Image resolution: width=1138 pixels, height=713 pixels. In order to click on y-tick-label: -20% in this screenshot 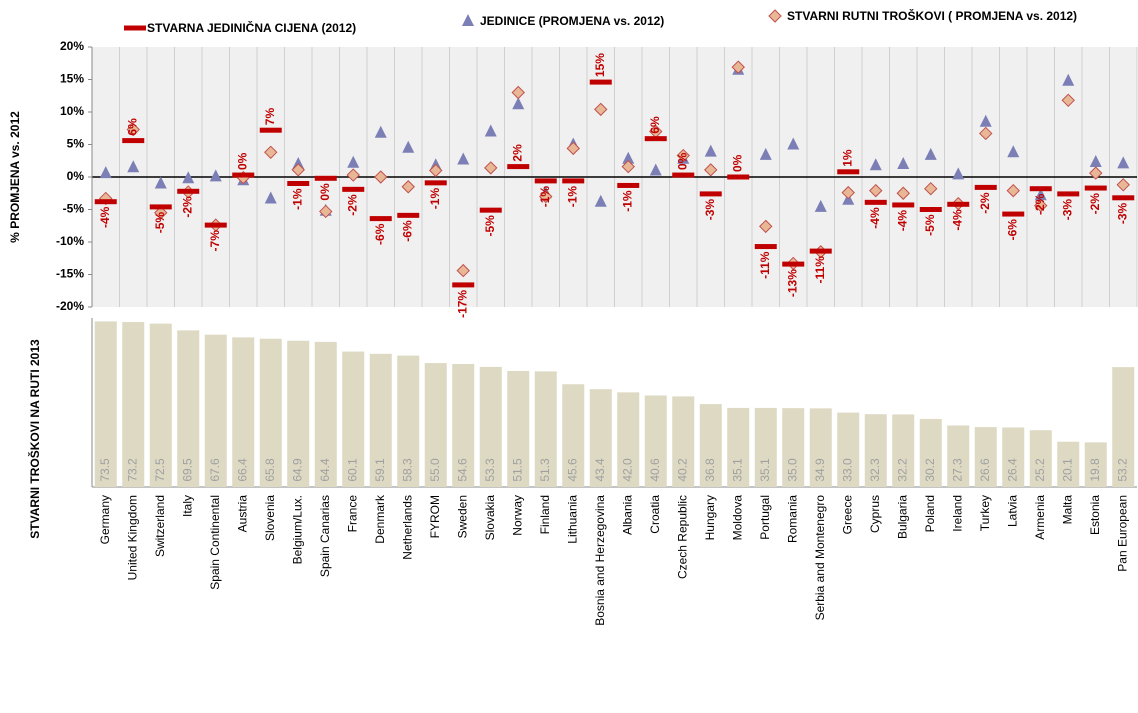, I will do `click(70, 306)`.